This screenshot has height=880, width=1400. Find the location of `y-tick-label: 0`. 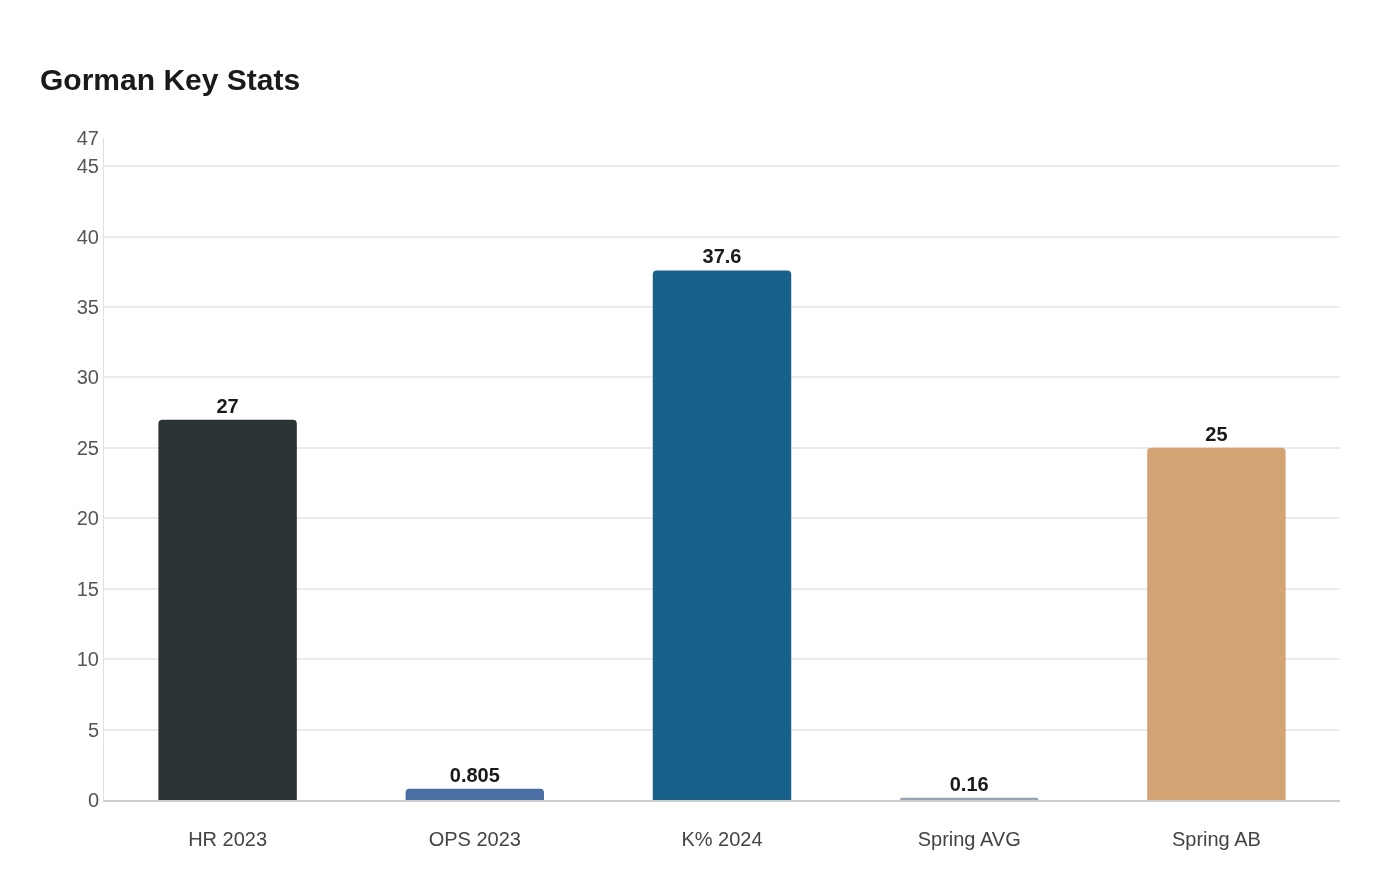

y-tick-label: 0 is located at coordinates (93, 800).